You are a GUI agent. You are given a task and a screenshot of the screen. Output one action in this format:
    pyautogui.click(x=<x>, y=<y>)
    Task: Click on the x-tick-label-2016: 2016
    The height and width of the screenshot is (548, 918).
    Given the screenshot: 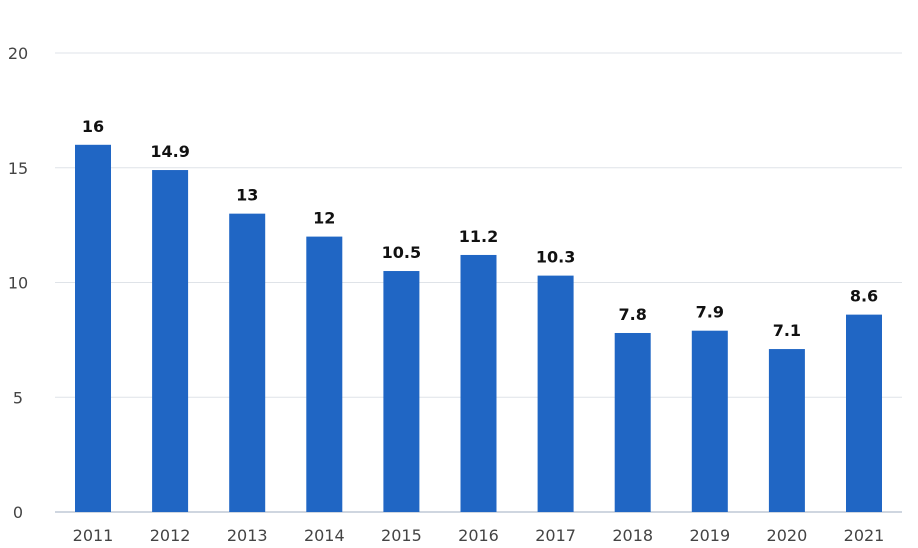 What is the action you would take?
    pyautogui.click(x=478, y=535)
    